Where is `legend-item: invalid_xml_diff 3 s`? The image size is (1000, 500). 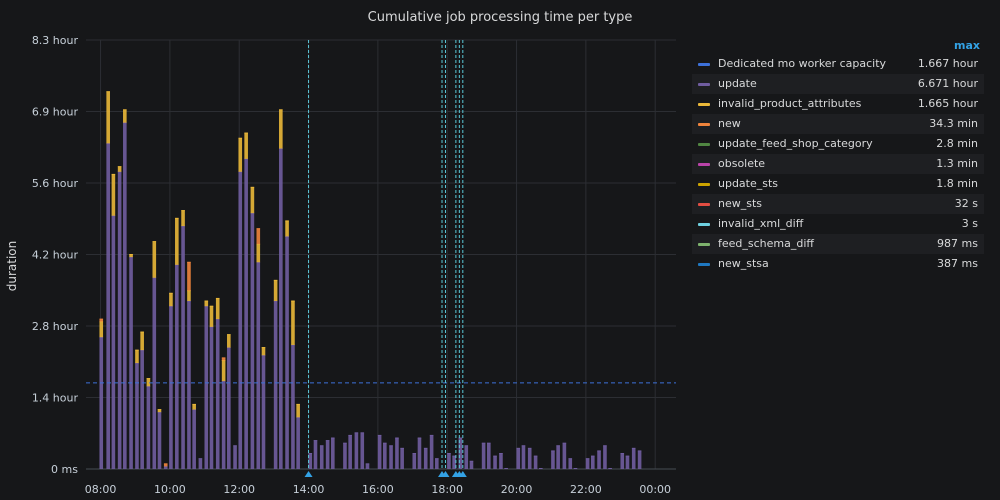
legend-item: invalid_xml_diff 3 s is located at coordinates (838, 224).